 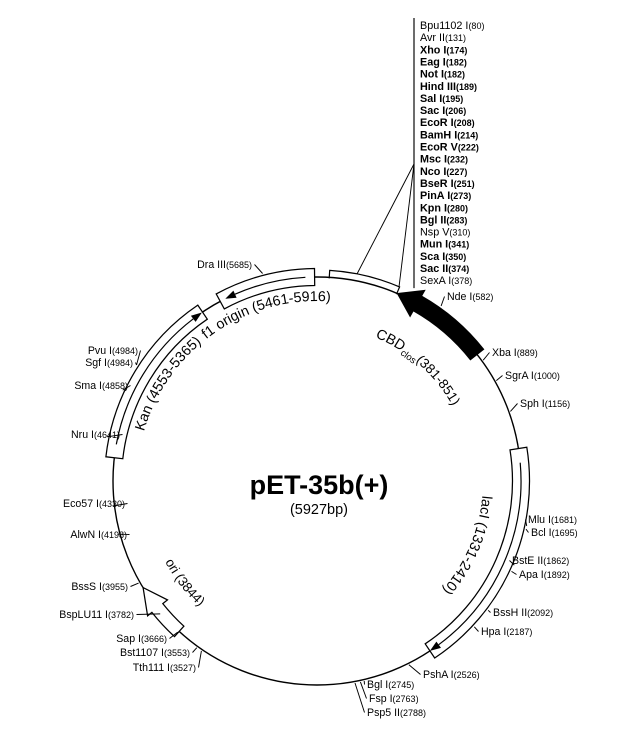 I want to click on feature-laci-arrowhead, so click(x=435, y=646).